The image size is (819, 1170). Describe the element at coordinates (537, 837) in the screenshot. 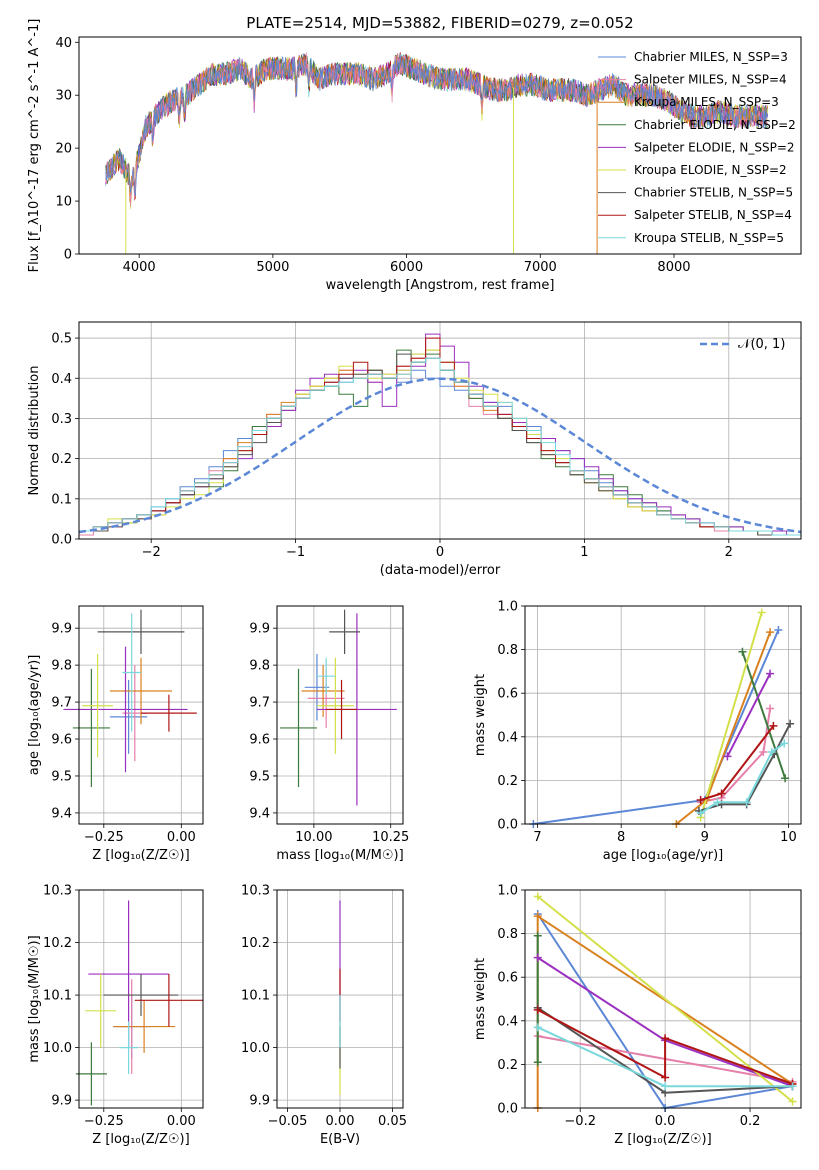

I see `x-tick-label: 7` at that location.